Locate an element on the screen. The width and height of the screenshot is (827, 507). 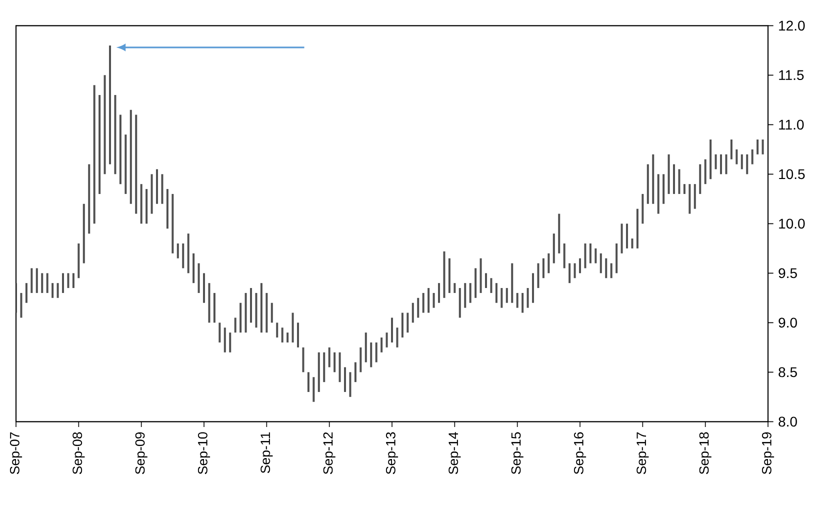
x-tick-label: Sep-10 is located at coordinates (204, 453).